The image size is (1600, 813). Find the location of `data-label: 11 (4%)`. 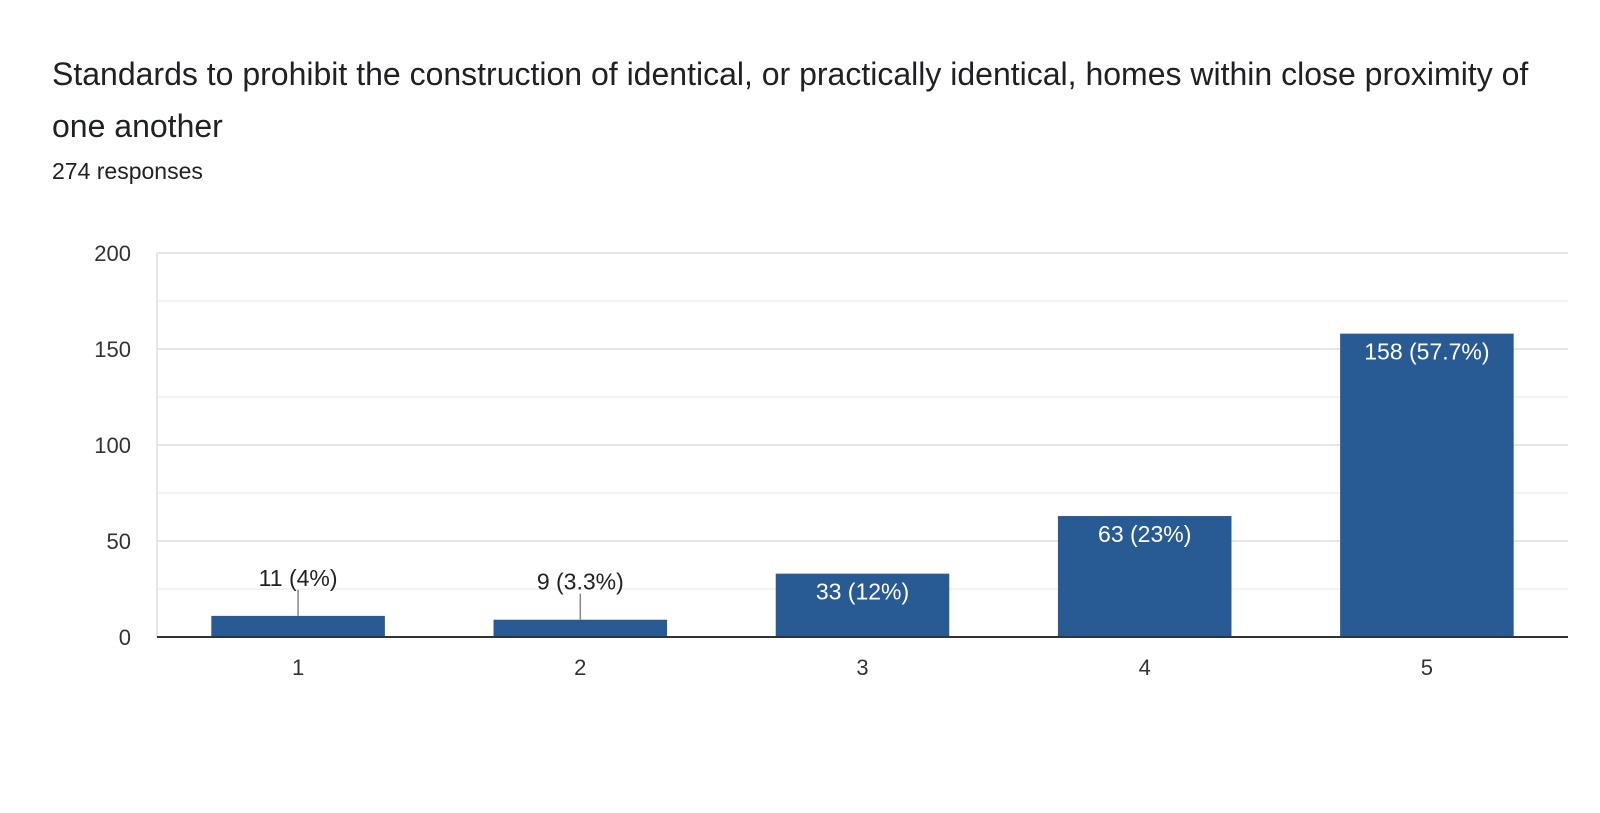

data-label: 11 (4%) is located at coordinates (298, 578).